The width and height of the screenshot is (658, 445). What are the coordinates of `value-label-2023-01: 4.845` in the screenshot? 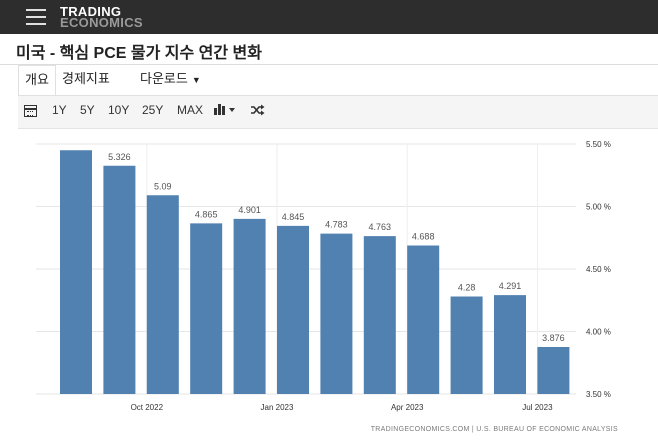 It's located at (293, 217).